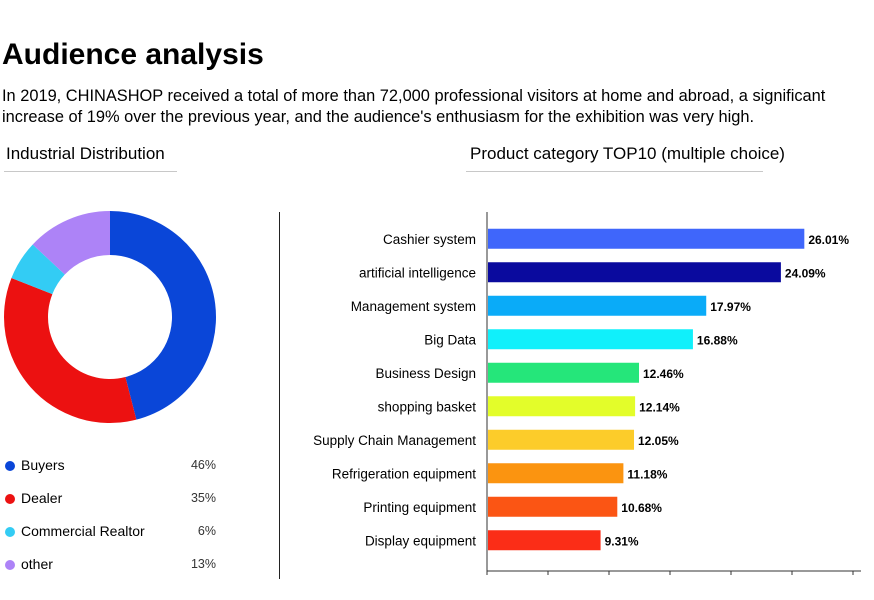 This screenshot has width=874, height=600. What do you see at coordinates (420, 540) in the screenshot?
I see `category-label-display-equipment: Display equipment` at bounding box center [420, 540].